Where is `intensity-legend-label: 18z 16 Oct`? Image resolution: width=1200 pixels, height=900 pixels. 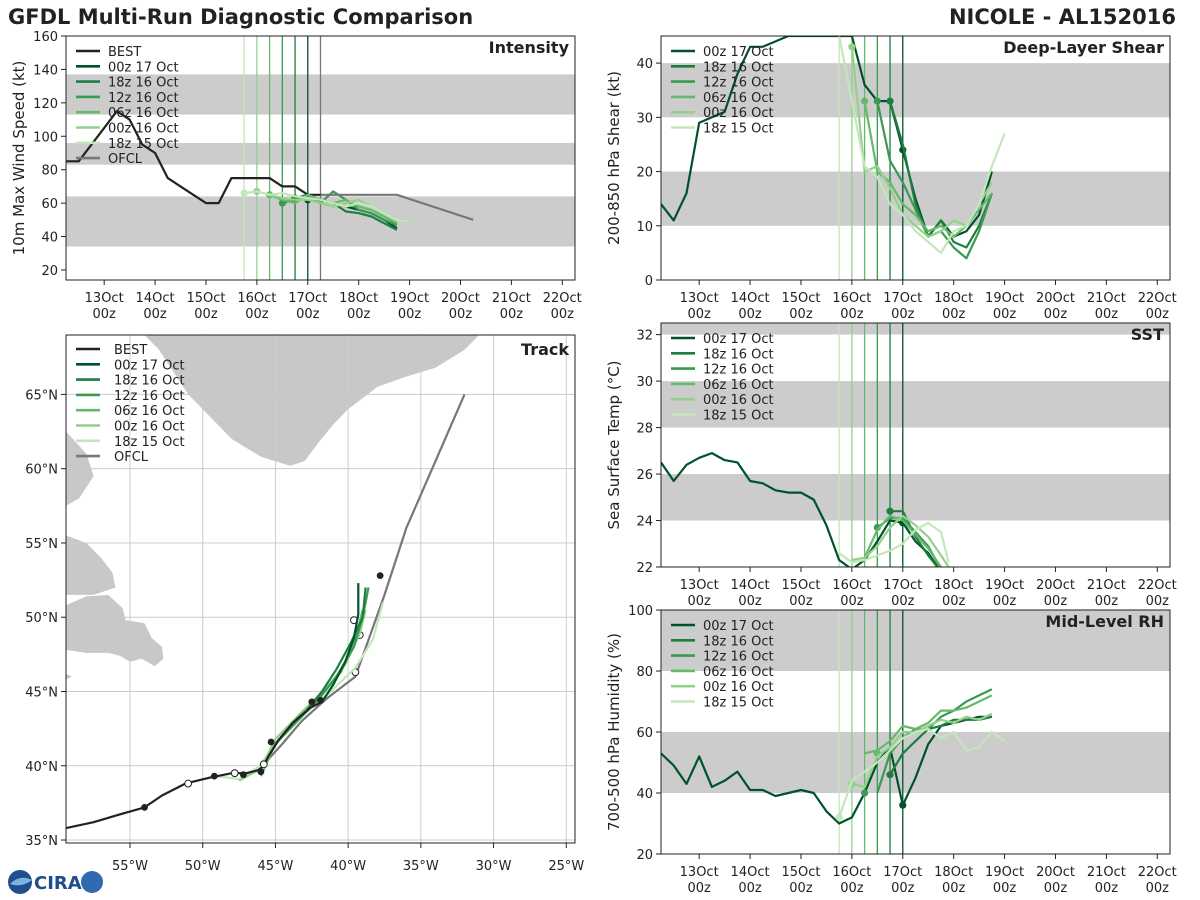 intensity-legend-label: 18z 16 Oct is located at coordinates (143, 83).